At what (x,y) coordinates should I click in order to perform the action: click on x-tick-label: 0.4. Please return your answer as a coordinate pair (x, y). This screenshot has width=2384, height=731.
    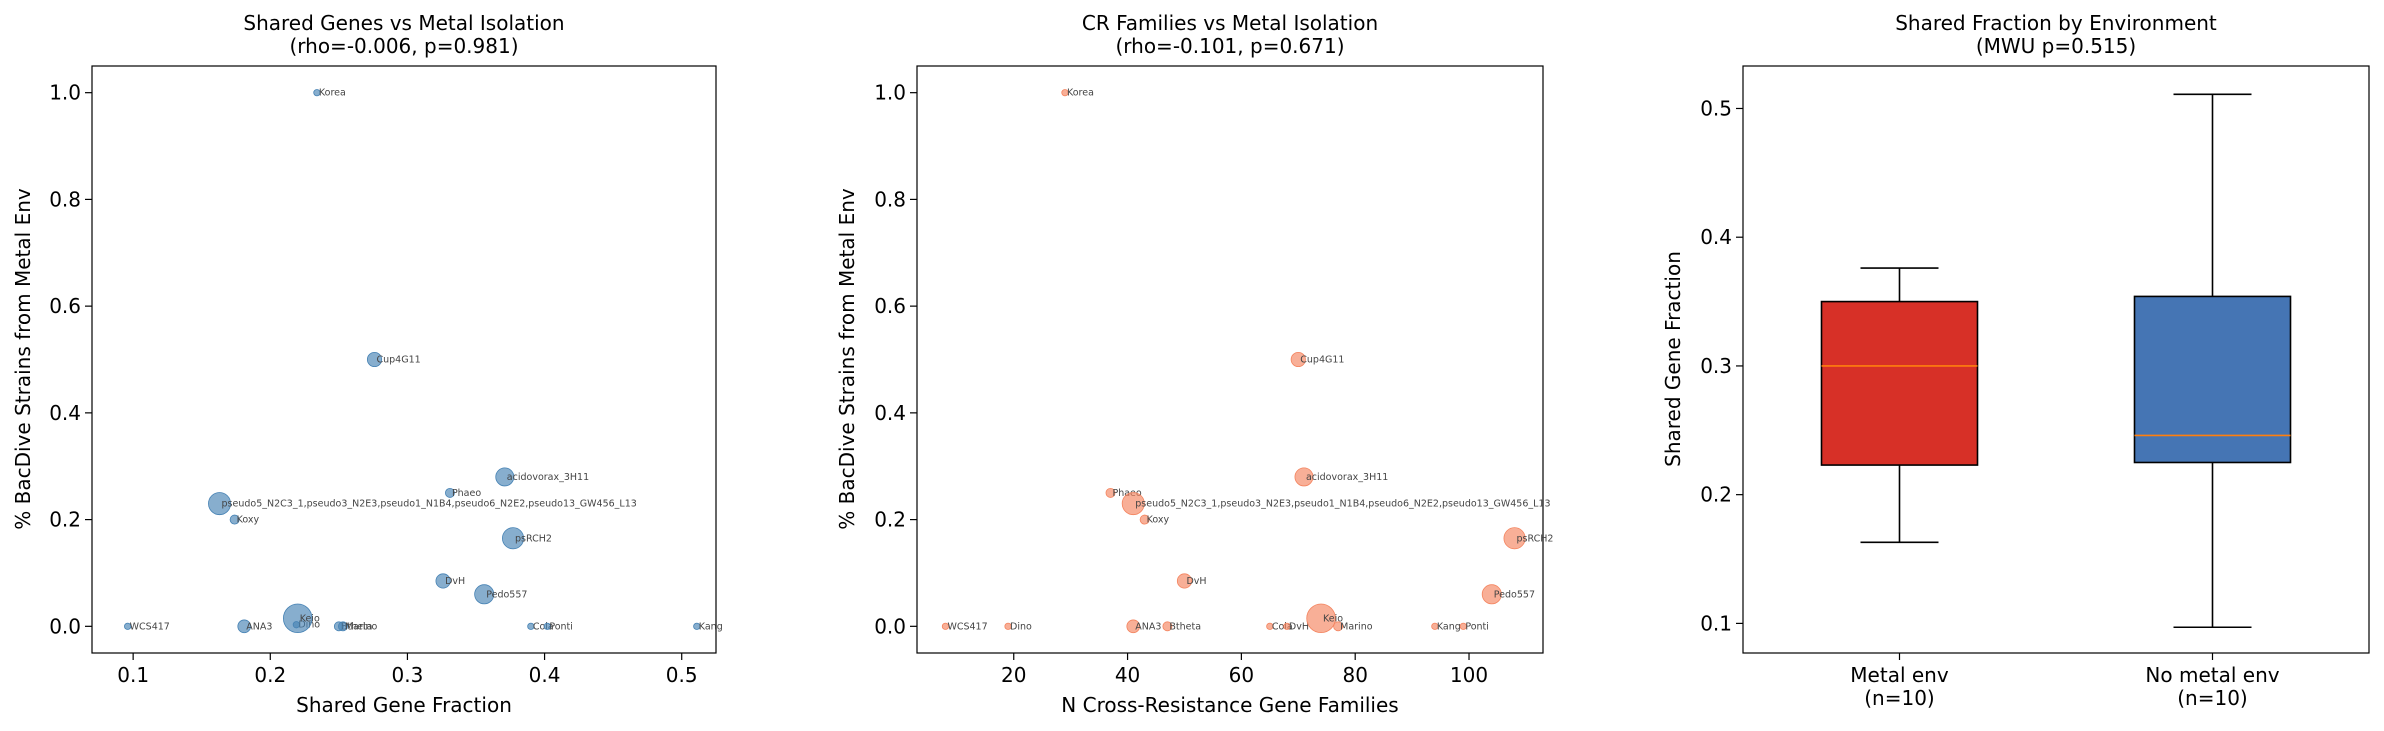
    Looking at the image, I should click on (545, 675).